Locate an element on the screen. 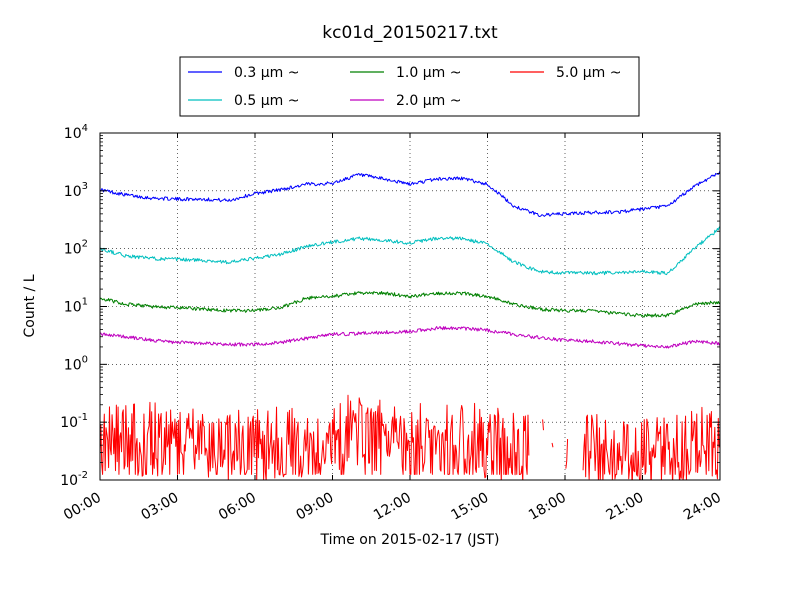 The width and height of the screenshot is (800, 600). legend-label-2: 1.0 µm ~ is located at coordinates (428, 73).